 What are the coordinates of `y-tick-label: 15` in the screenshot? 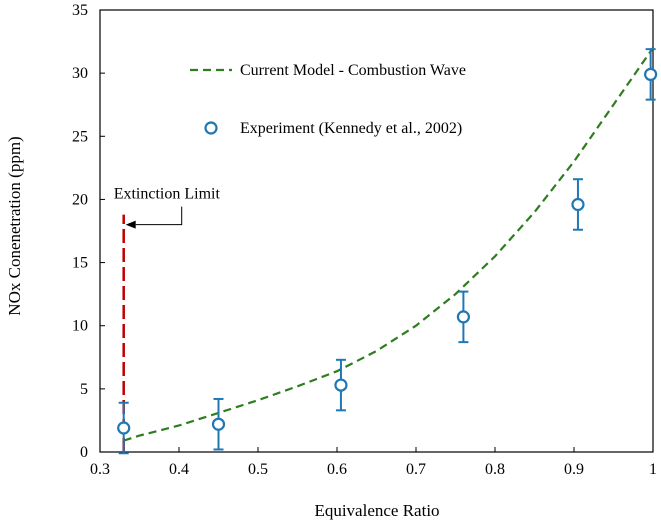 It's located at (80, 263).